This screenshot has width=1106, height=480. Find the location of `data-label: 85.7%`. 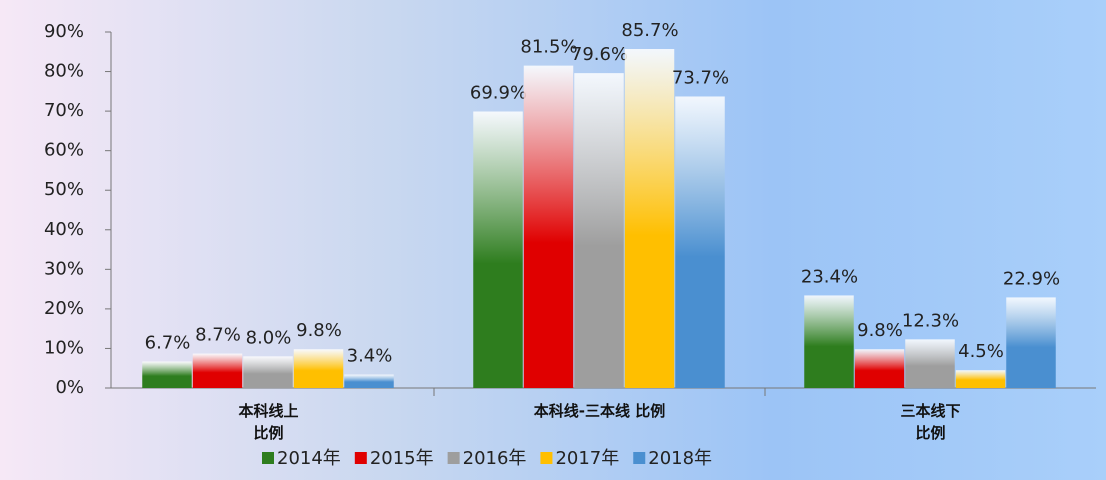

data-label: 85.7% is located at coordinates (649, 30).